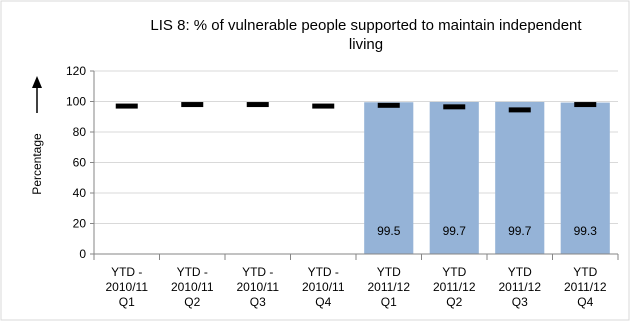  I want to click on y-tick-label: 80, so click(80, 132).